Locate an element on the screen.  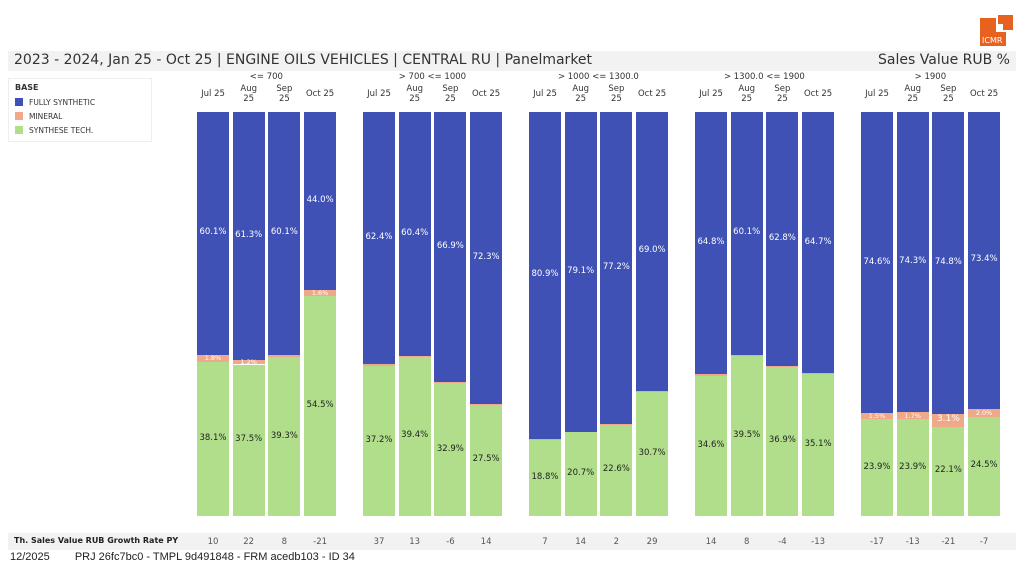
measure-label: Sales Value RUB % is located at coordinates (944, 60).